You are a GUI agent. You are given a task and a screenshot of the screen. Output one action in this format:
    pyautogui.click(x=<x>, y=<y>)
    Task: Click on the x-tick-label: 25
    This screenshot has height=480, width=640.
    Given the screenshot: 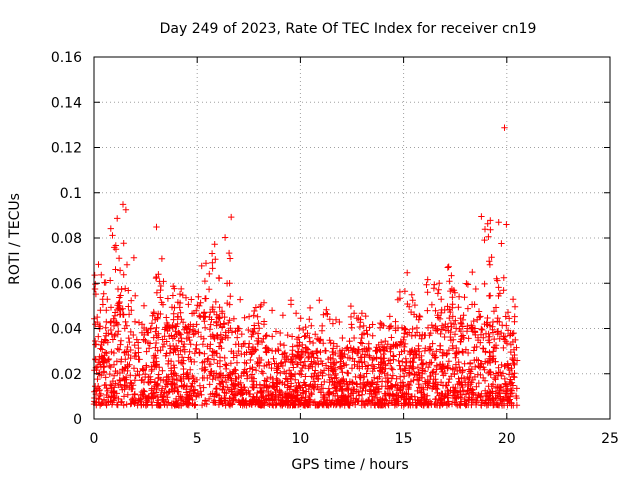 What is the action you would take?
    pyautogui.click(x=610, y=439)
    